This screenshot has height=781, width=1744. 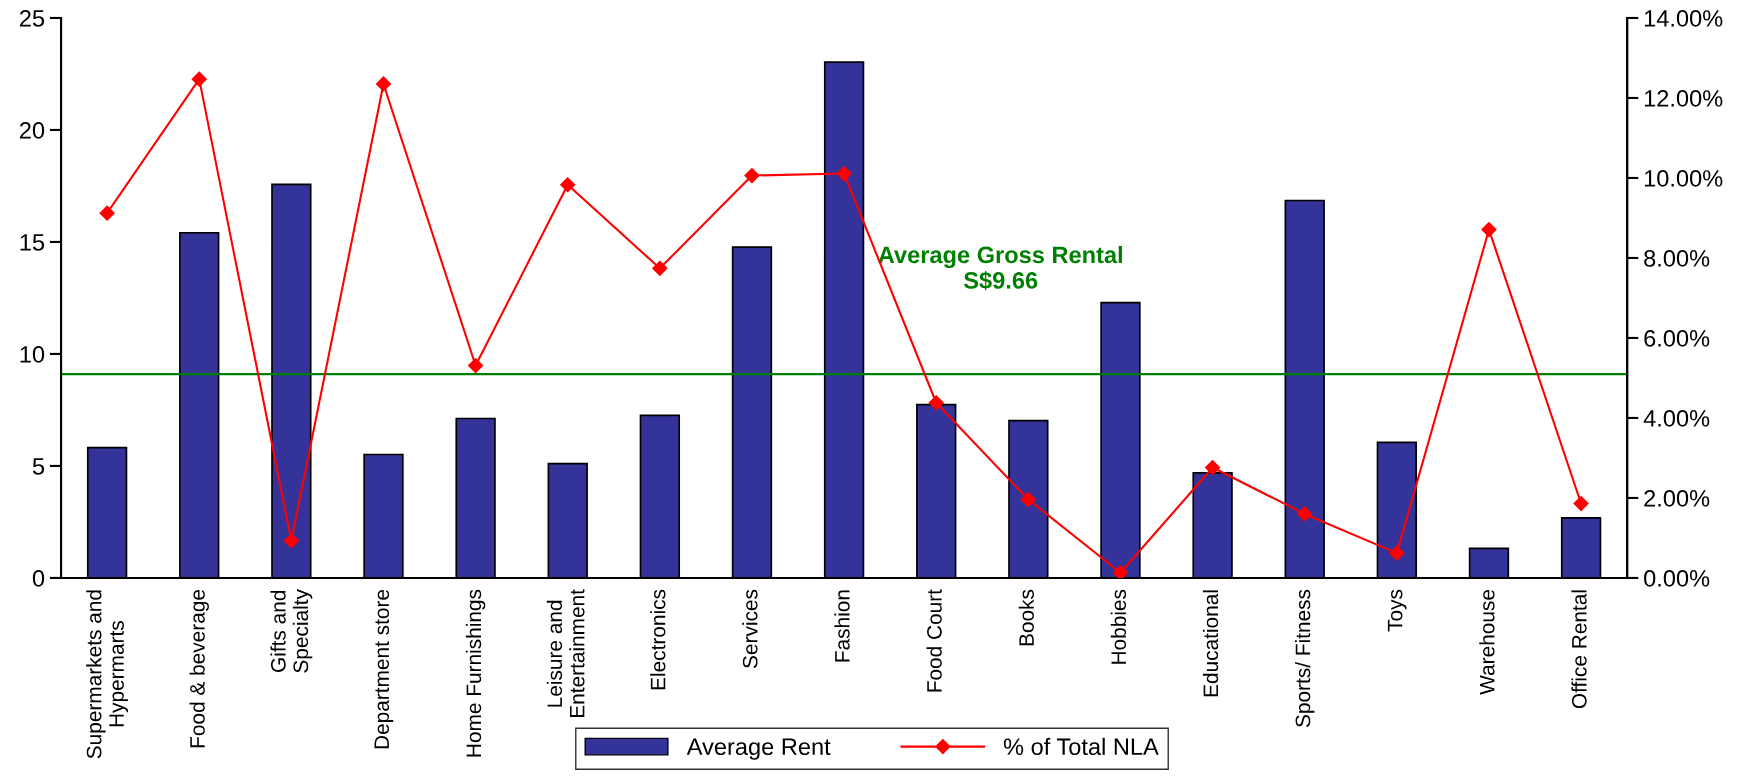 I want to click on x-tick-label: Hobbies, so click(x=1118, y=626).